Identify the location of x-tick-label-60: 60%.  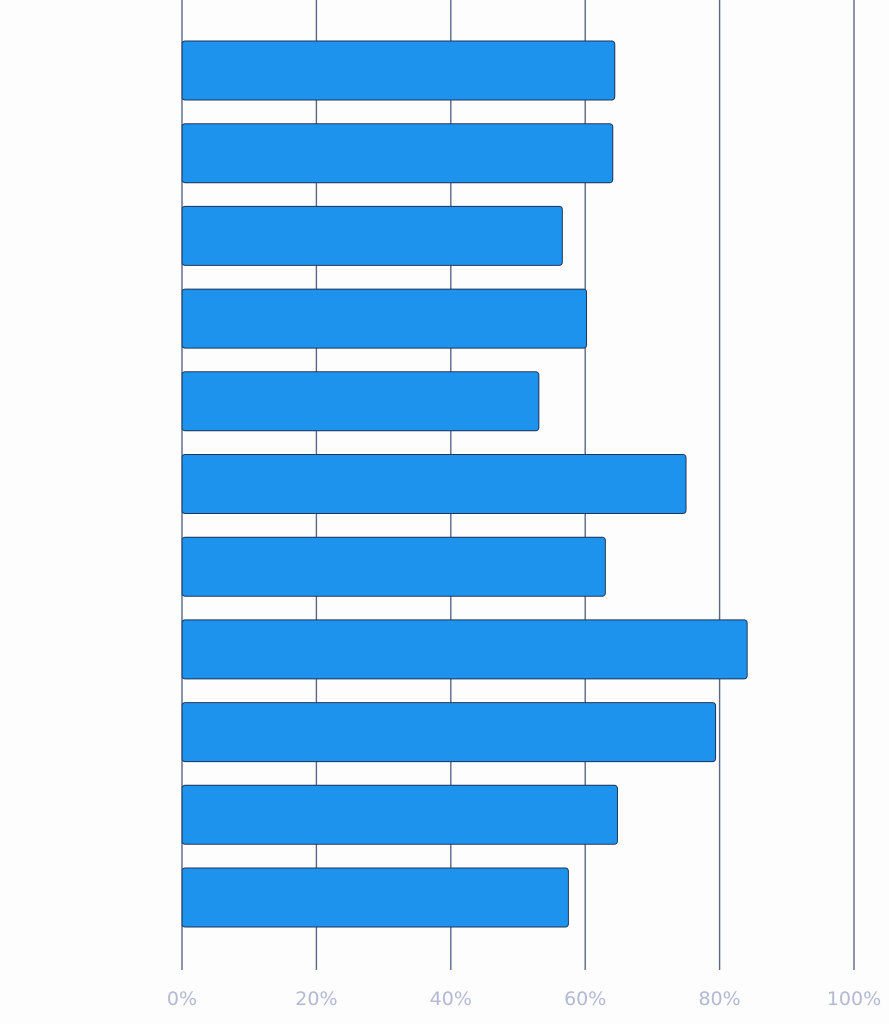
(585, 999).